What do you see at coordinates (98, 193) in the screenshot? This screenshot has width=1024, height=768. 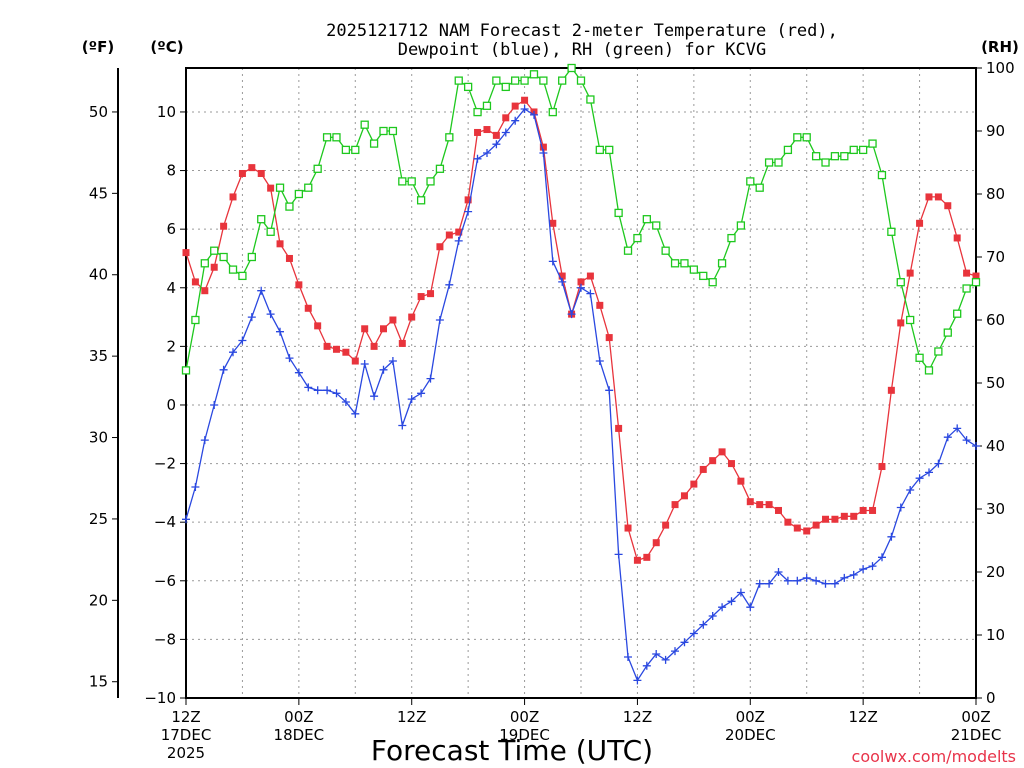 I see `fahrenheit-tick-label: 45` at bounding box center [98, 193].